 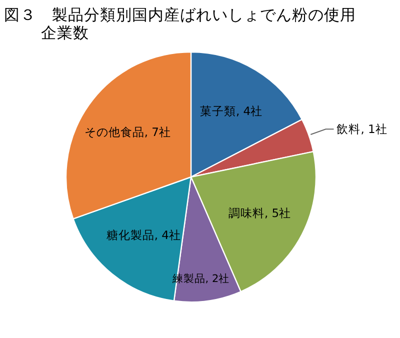 What do you see at coordinates (180, 24) in the screenshot?
I see `title: 図３ 製品分類別国内産ばれいしょでん粉の使用企業数` at bounding box center [180, 24].